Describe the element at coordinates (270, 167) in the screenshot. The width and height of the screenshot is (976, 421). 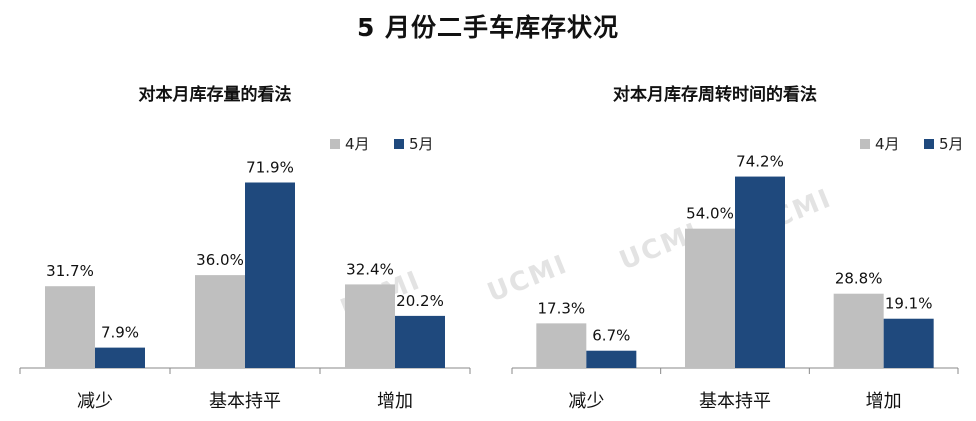
I see `data-label: 71.9%` at that location.